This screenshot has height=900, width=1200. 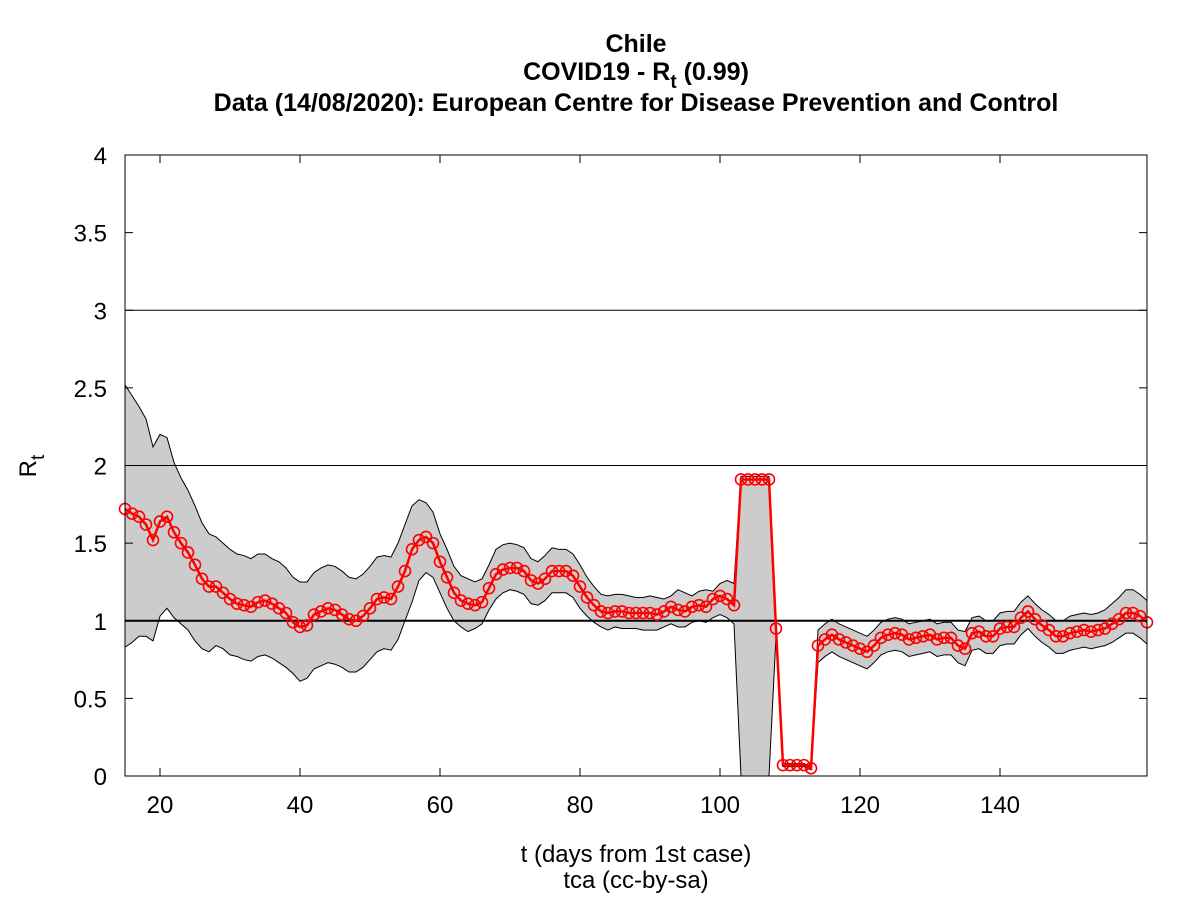 I want to click on x-axis-label: t (days from 1st case), so click(x=636, y=854).